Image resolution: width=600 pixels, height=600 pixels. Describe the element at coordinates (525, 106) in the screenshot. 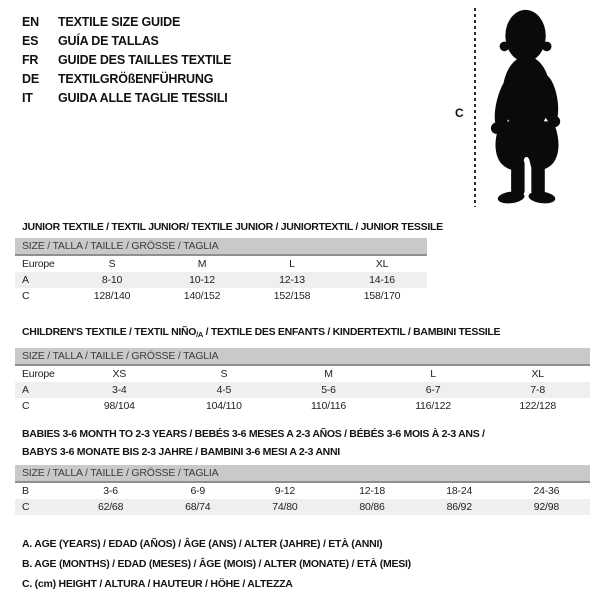

I see `baby-silhouette-icon` at that location.